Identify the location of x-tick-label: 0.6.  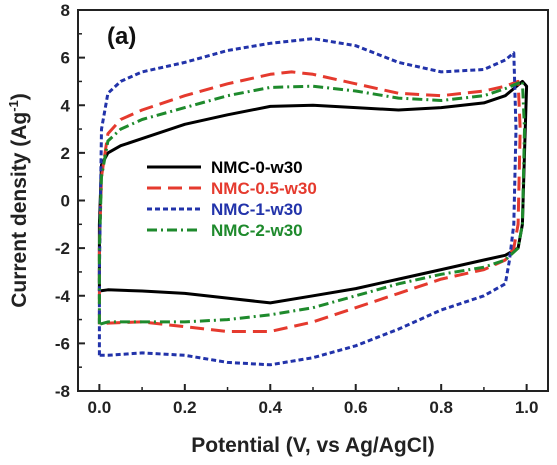
(356, 407).